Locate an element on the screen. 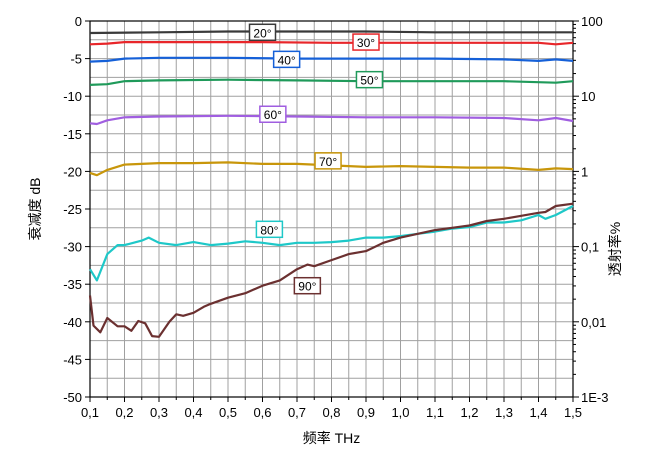  x-tick-label: 1,2 is located at coordinates (469, 412).